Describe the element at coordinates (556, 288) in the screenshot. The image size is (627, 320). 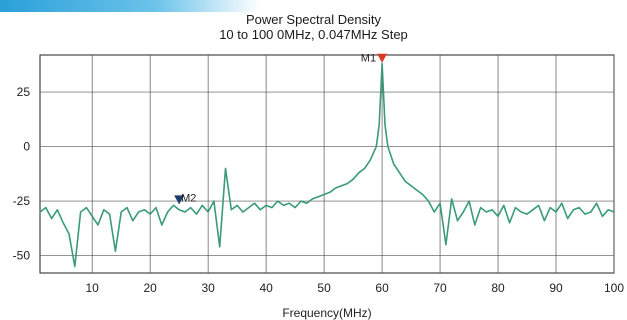
I see `x-tick-label: 90` at that location.